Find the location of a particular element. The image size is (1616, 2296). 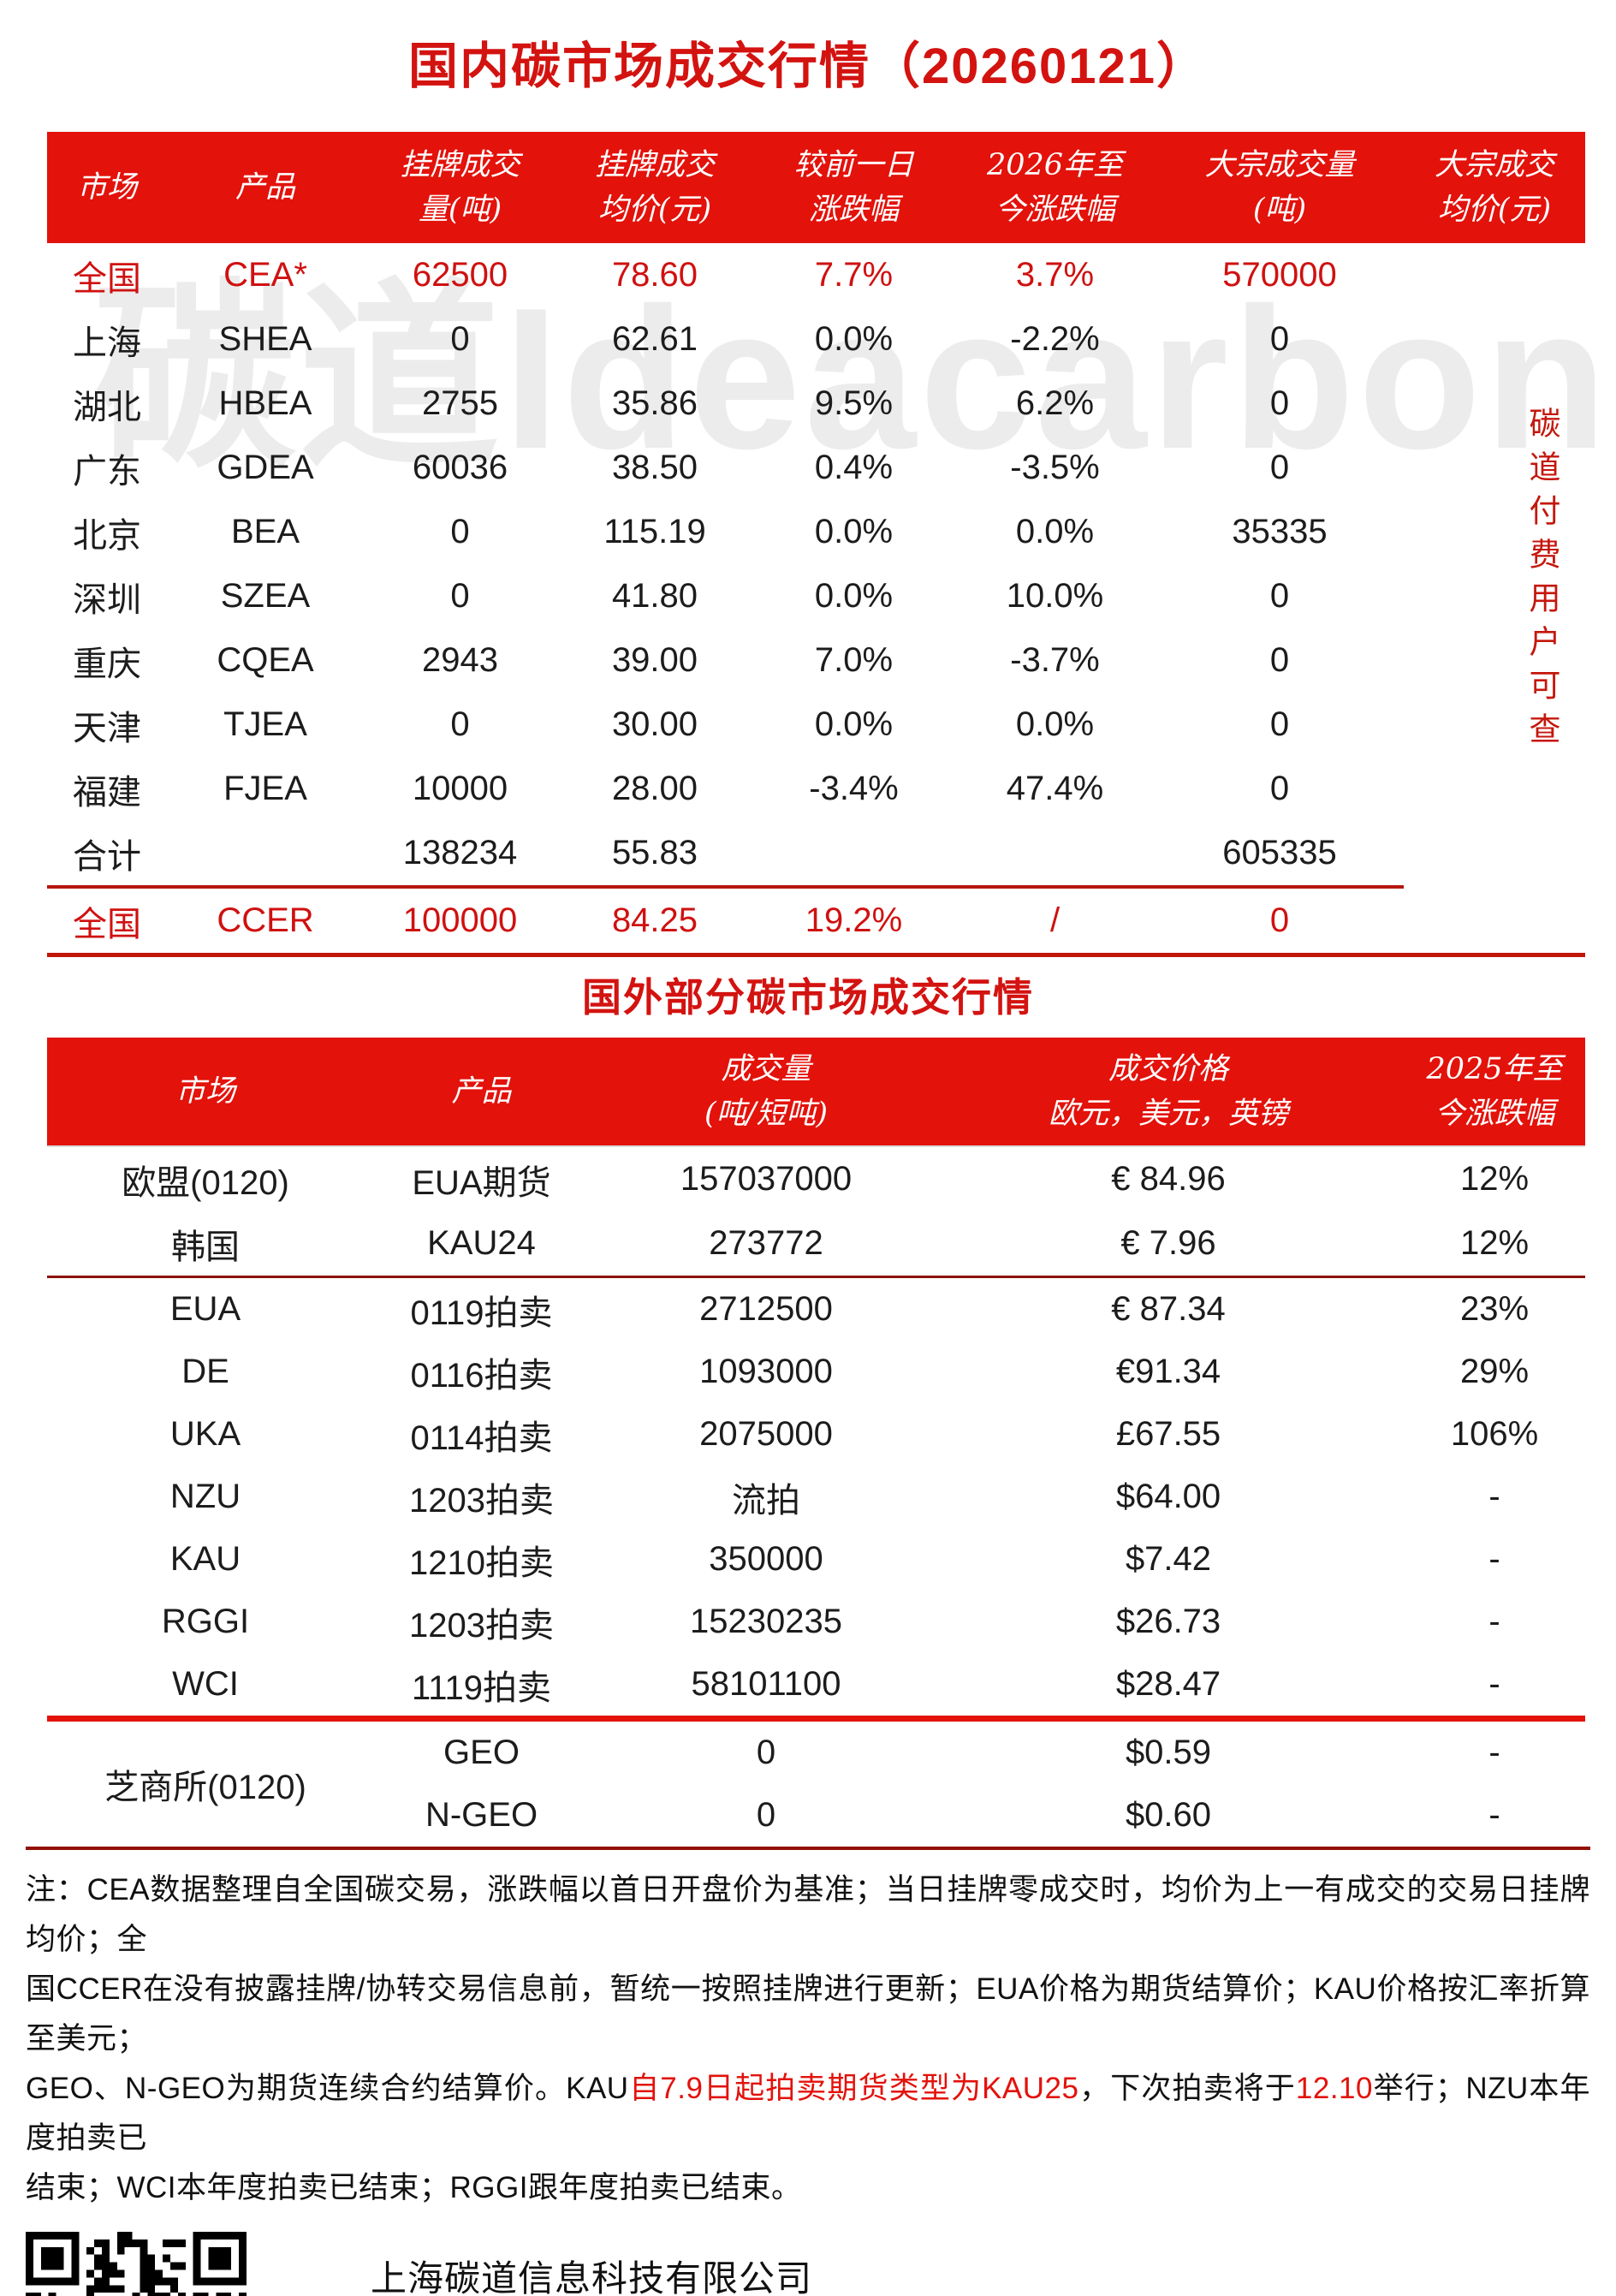

block-volume-cell: 570000 is located at coordinates (1279, 275).